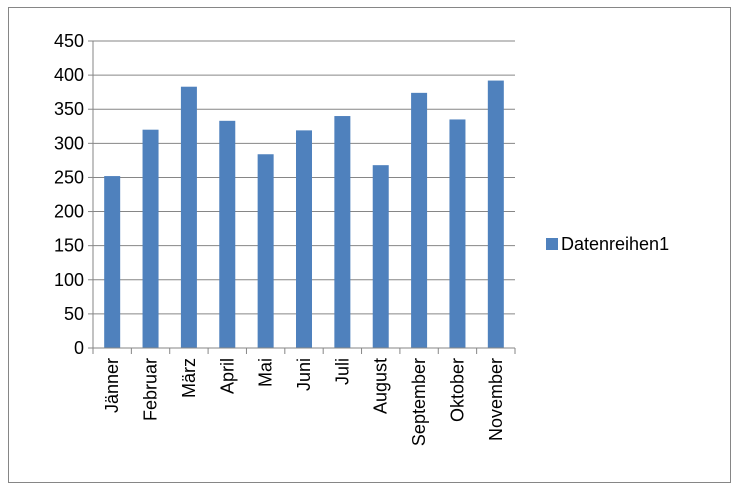 This screenshot has width=741, height=492. I want to click on legend-swatch, so click(552, 244).